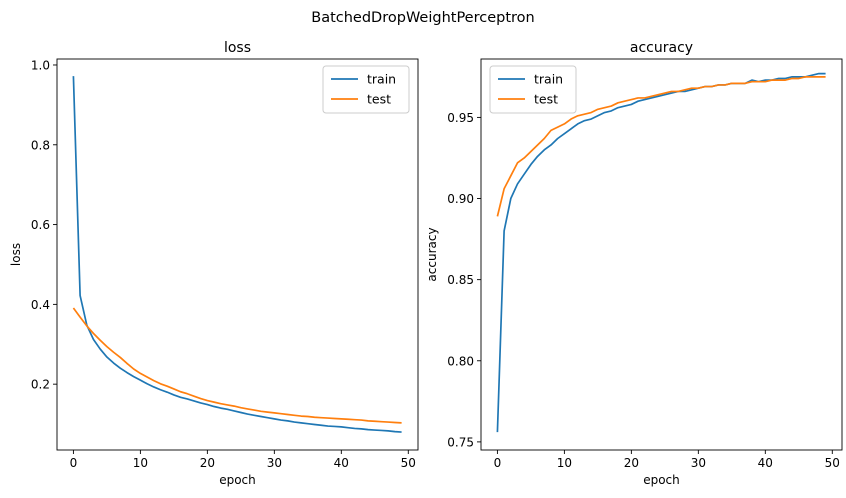  I want to click on accuracy-ytick-label: 0.85, so click(460, 280).